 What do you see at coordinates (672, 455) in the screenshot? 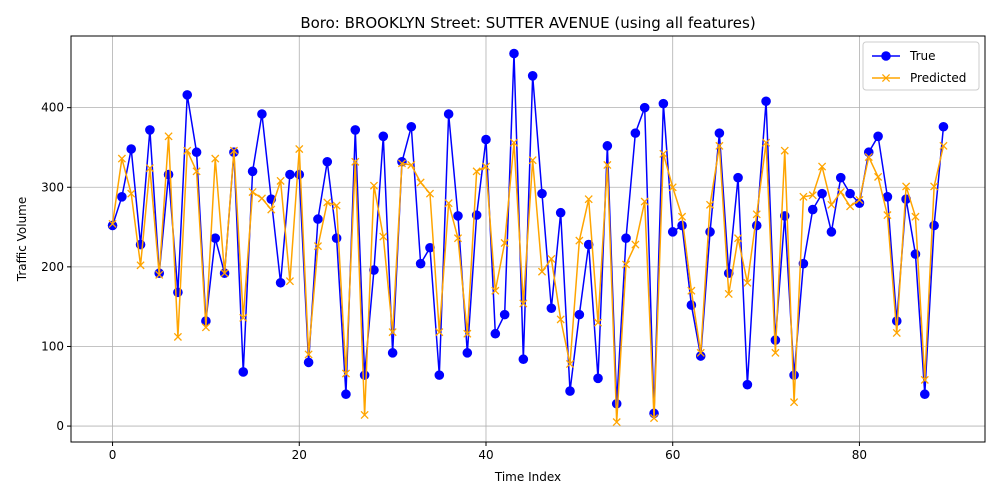
I see `x-tick-label: 60` at bounding box center [672, 455].